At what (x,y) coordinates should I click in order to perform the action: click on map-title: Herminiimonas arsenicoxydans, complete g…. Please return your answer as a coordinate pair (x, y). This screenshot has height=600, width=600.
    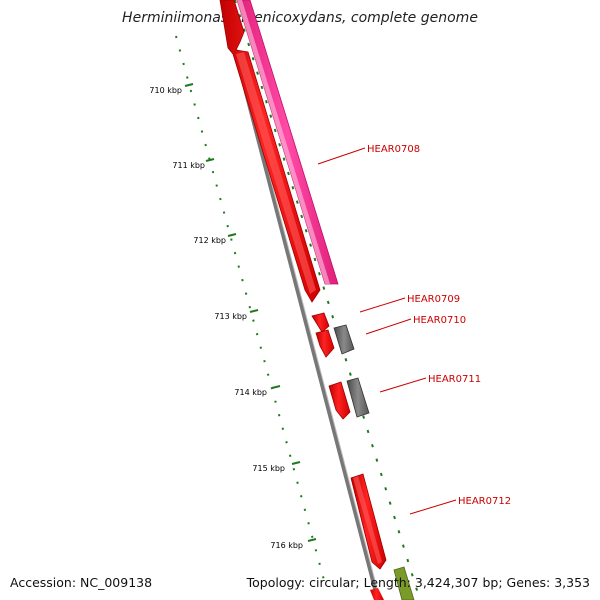
    Looking at the image, I should click on (300, 18).